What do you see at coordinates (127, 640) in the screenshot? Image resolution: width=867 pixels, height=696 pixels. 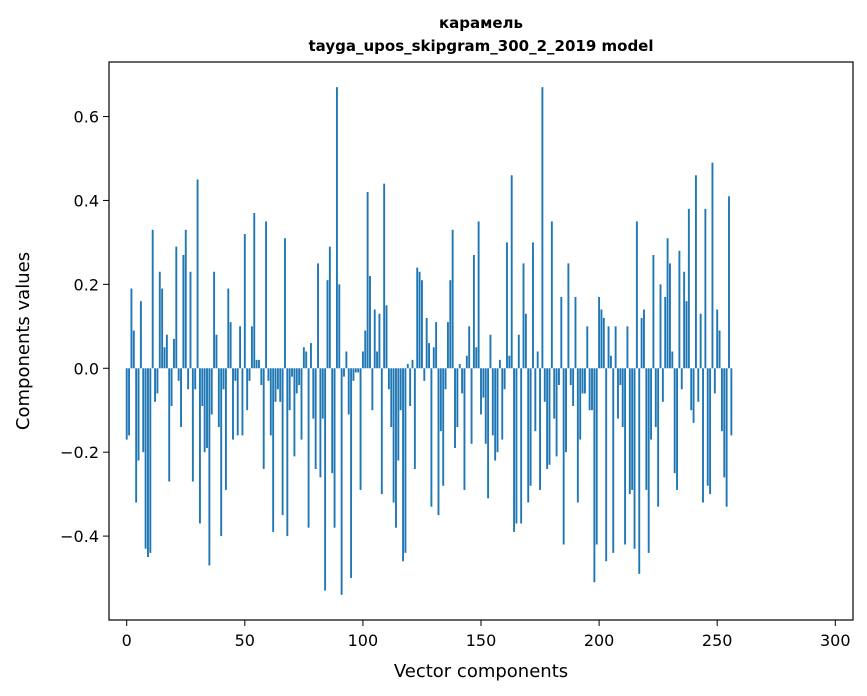 I see `x-tick-label: 0` at bounding box center [127, 640].